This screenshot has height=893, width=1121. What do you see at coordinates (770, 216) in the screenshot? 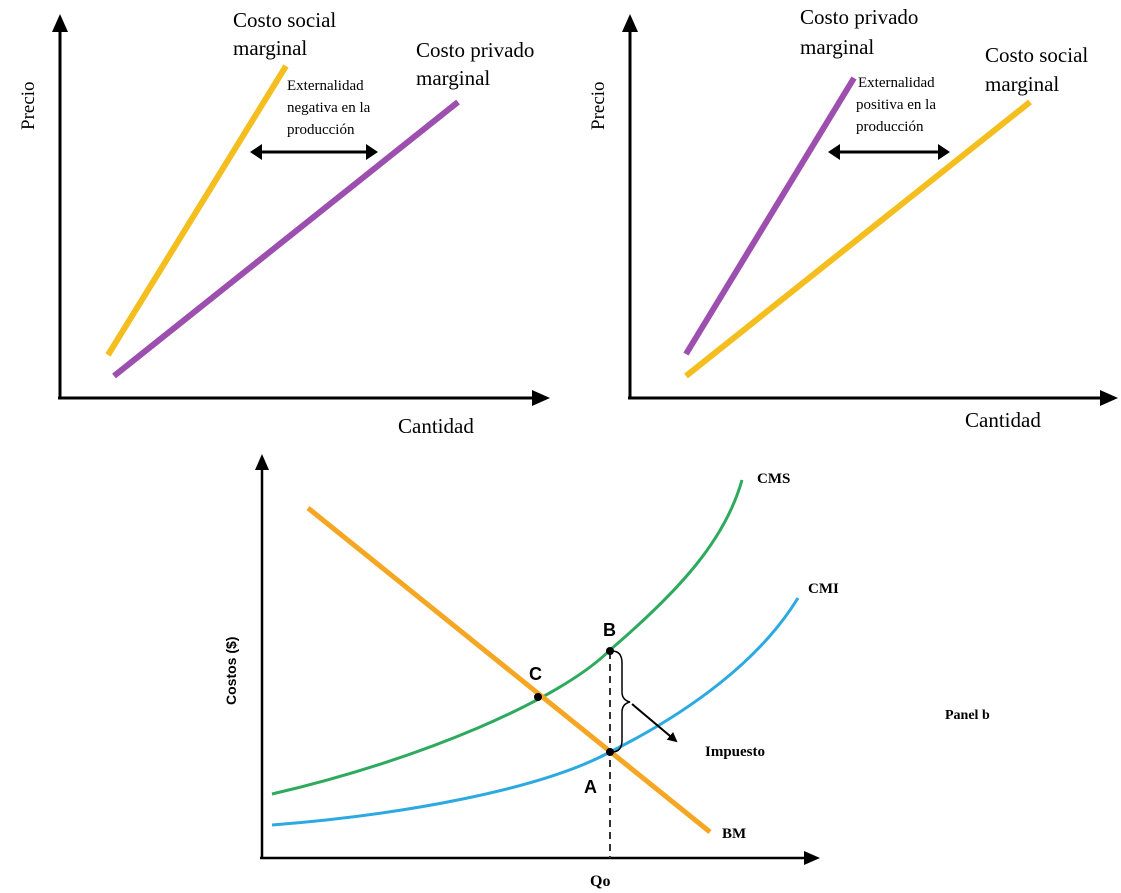
I see `right-private-cost-line` at bounding box center [770, 216].